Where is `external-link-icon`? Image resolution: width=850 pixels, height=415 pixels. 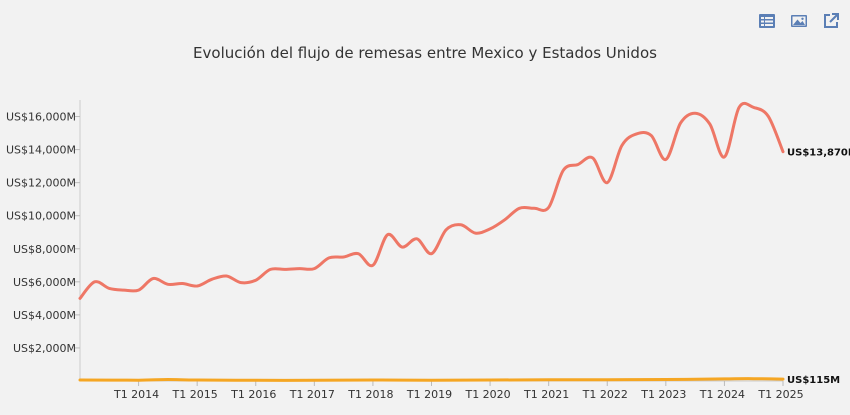
external-link-icon is located at coordinates (831, 20).